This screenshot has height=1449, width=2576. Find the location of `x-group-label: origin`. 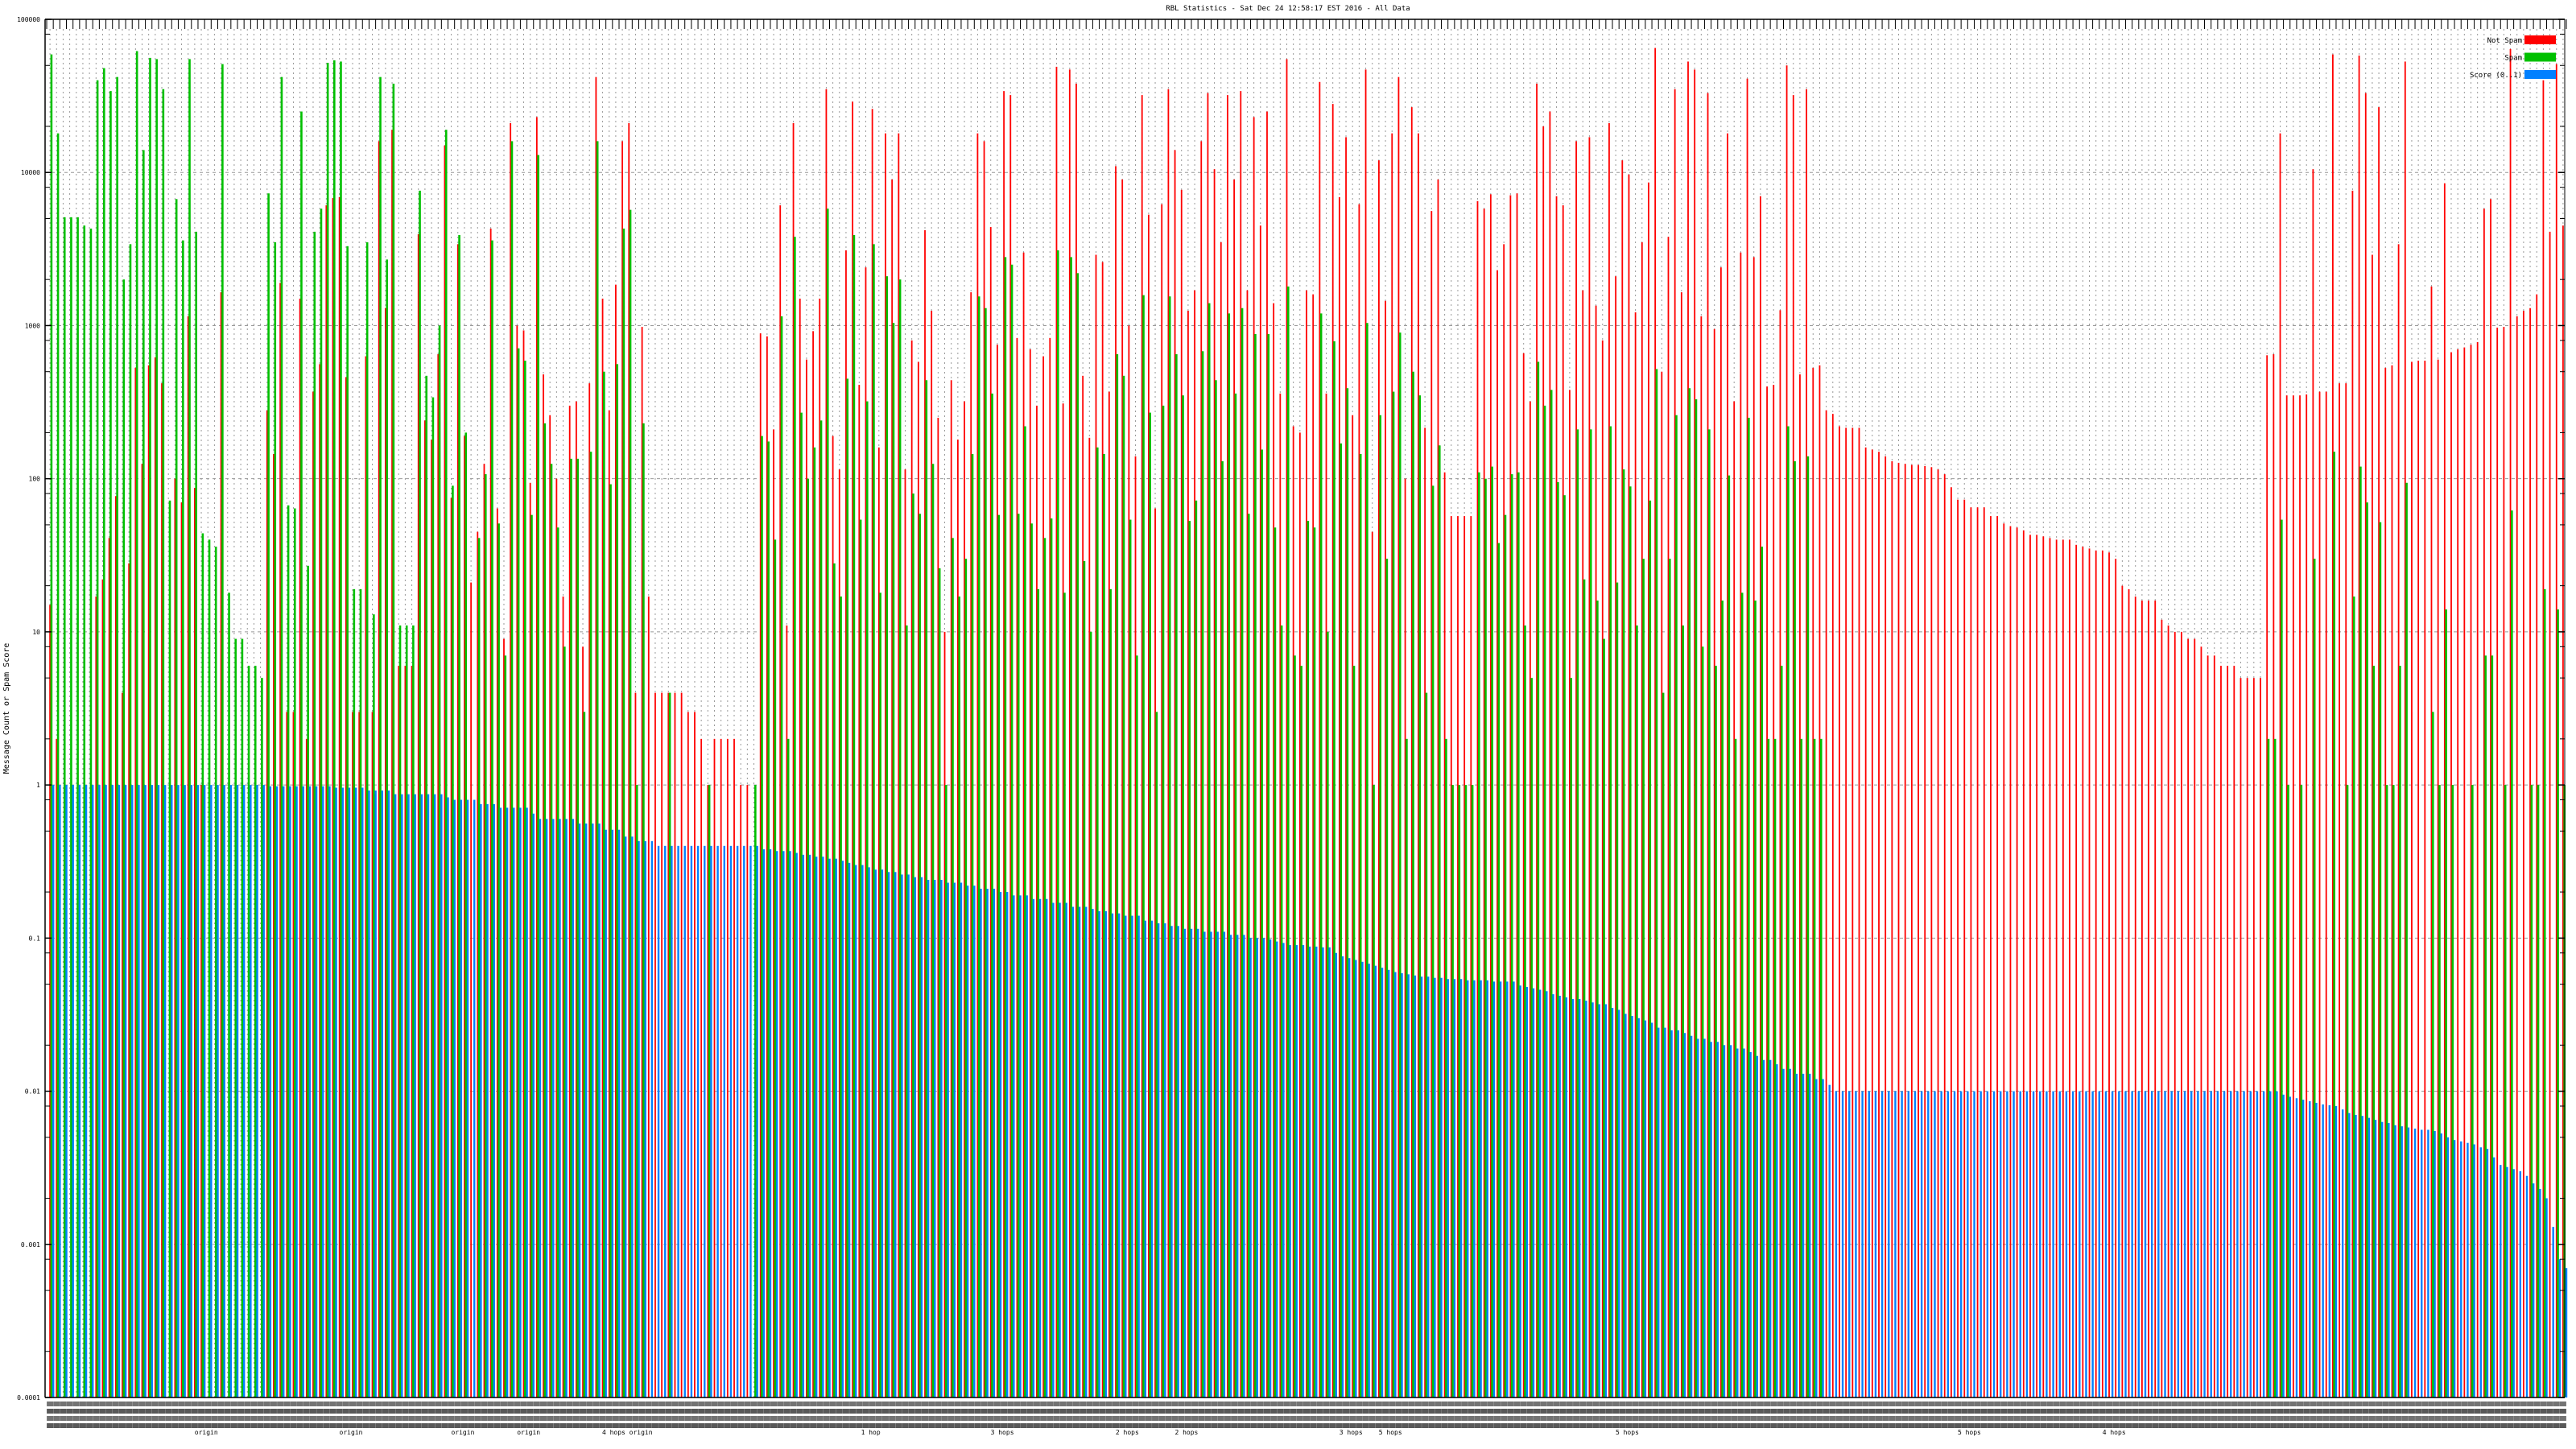

x-group-label: origin is located at coordinates (351, 1432).